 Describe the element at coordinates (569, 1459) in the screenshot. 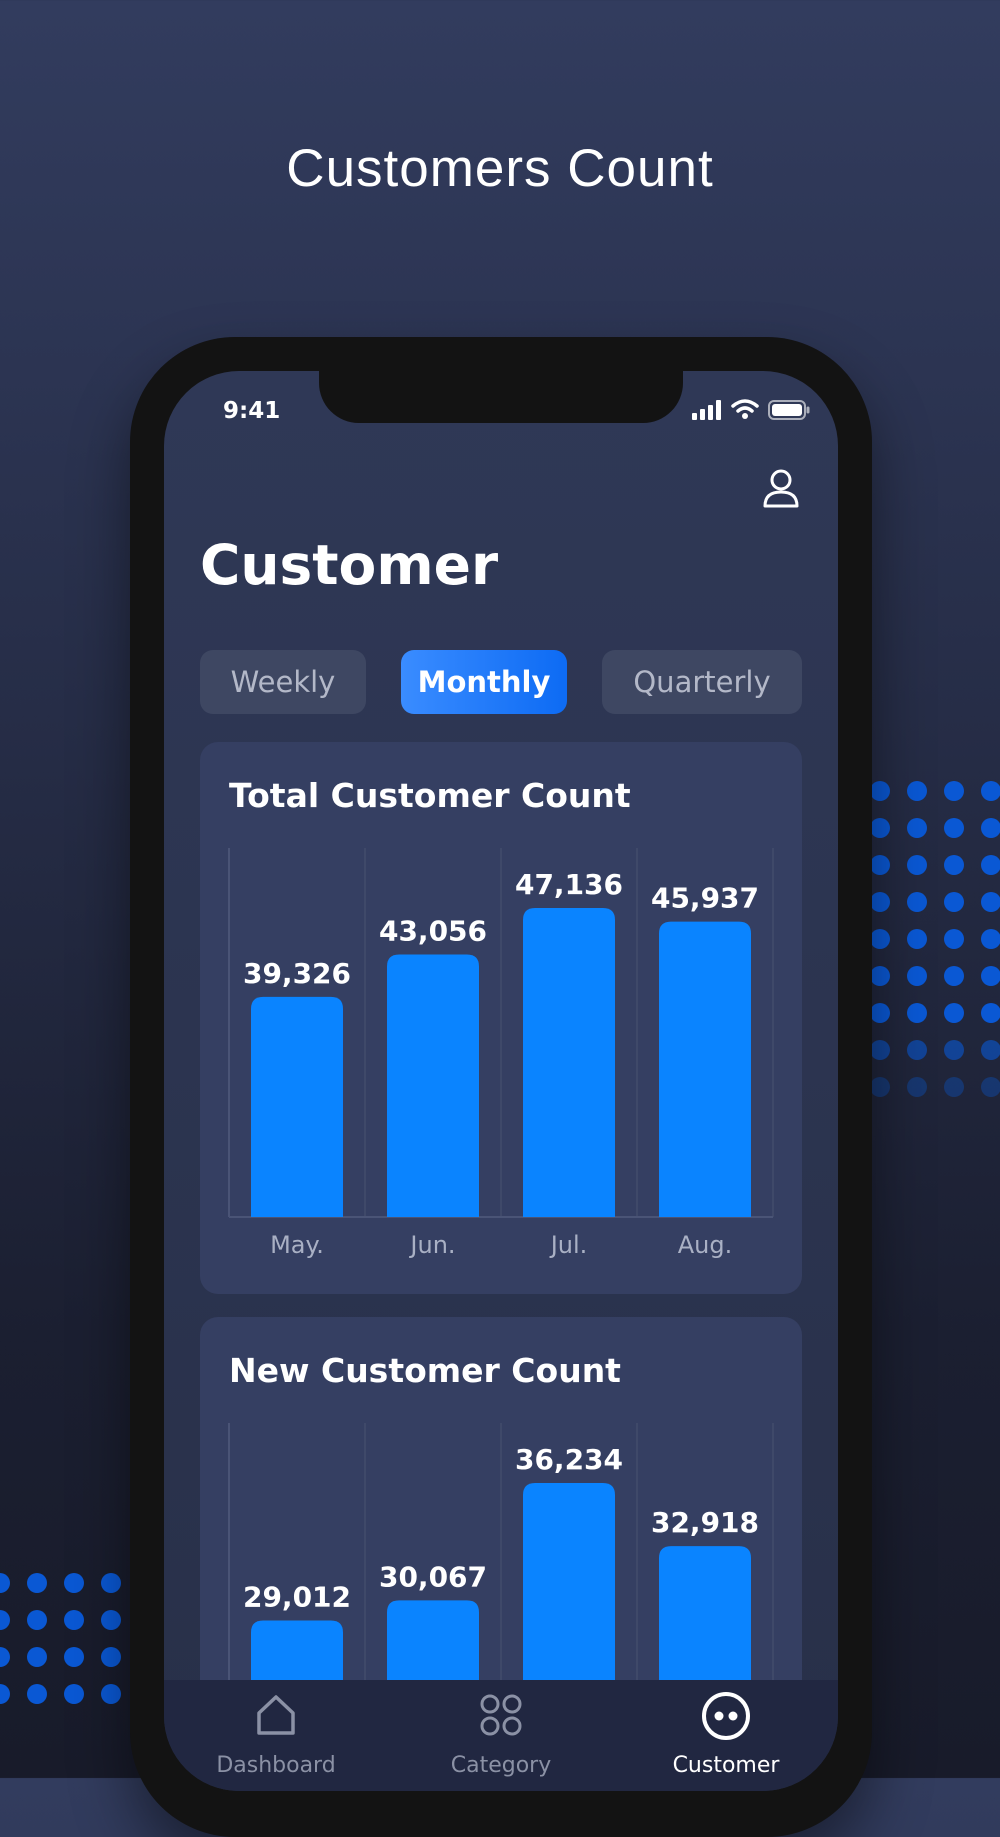

I see `bar-value-label: 36,234` at that location.